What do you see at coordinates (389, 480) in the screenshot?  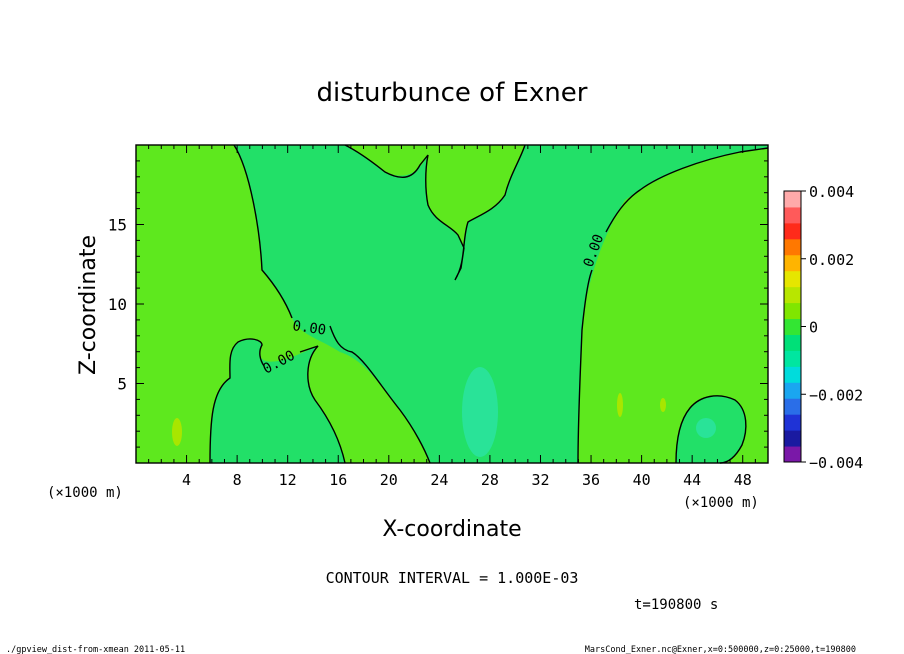 I see `x-tick-label: 20` at bounding box center [389, 480].